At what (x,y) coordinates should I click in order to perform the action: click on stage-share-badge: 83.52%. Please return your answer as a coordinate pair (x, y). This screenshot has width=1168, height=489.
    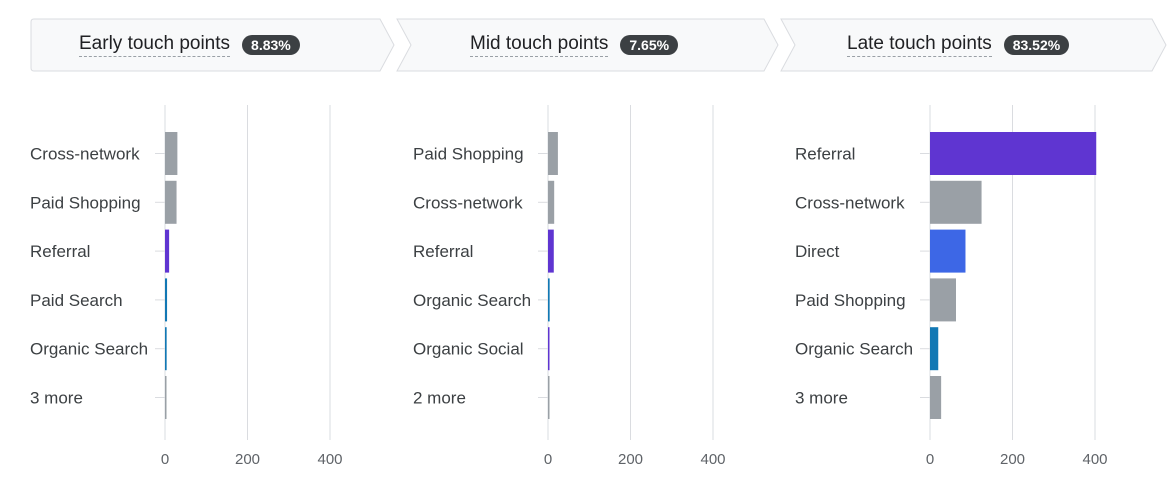
    Looking at the image, I should click on (1036, 45).